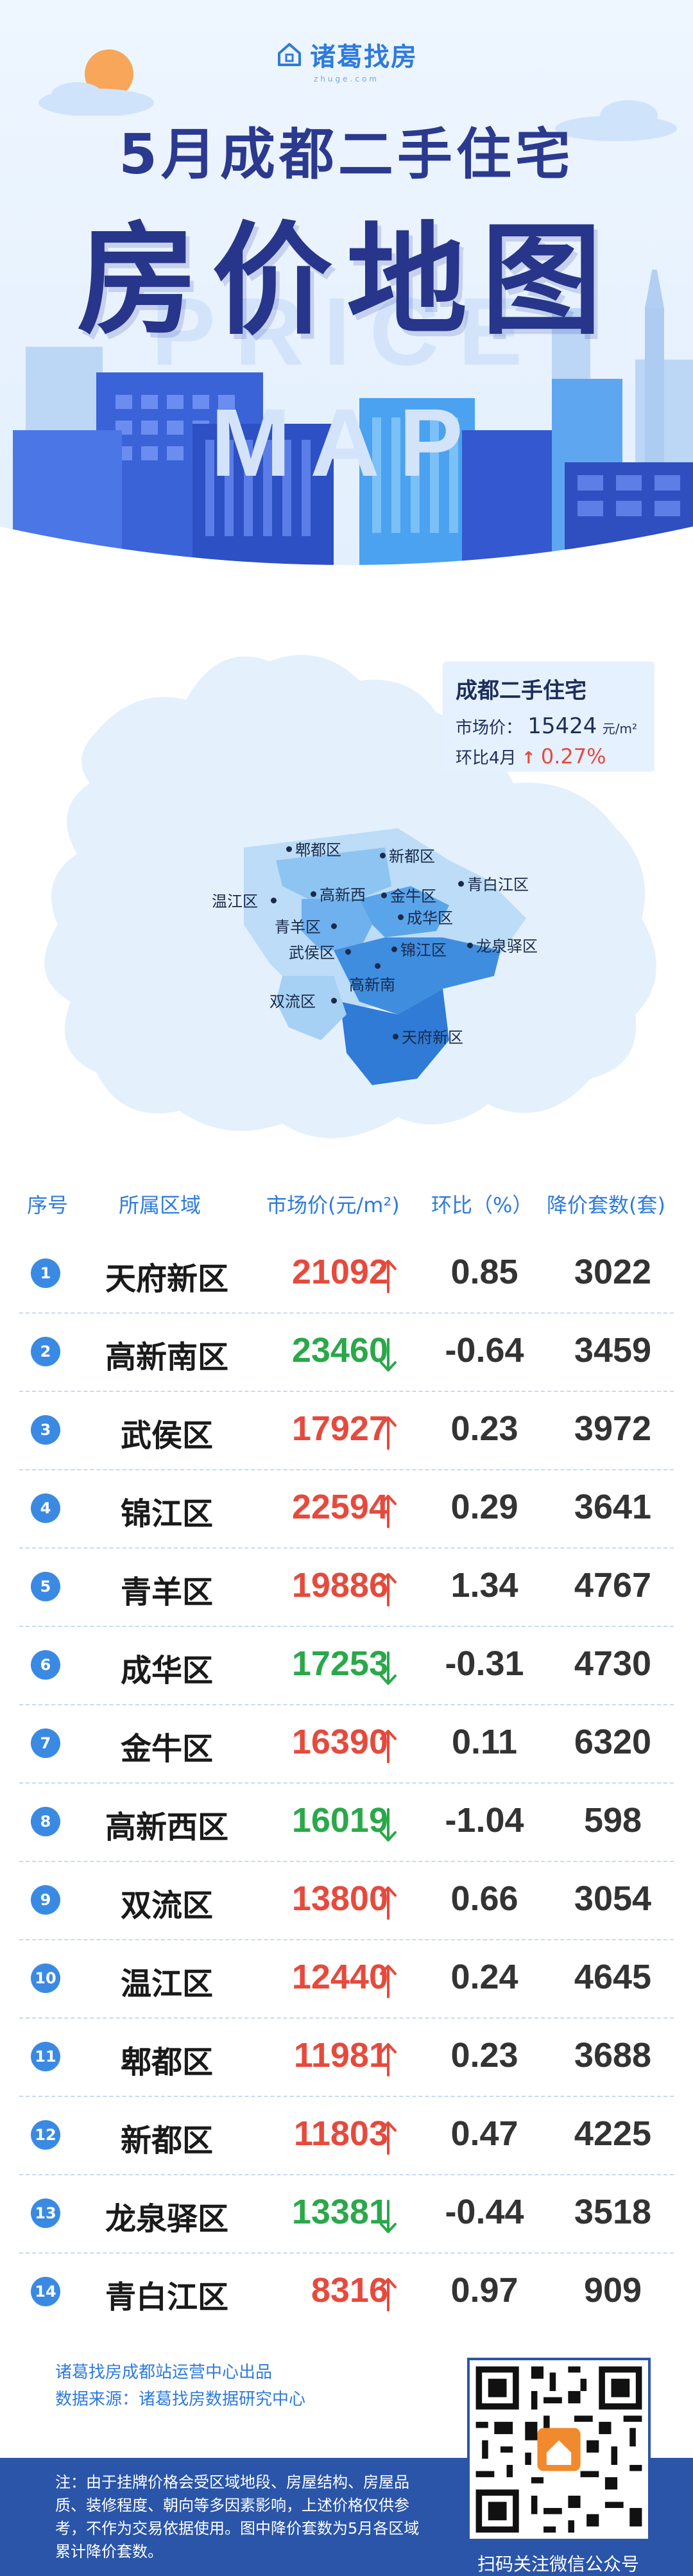  Describe the element at coordinates (340, 1977) in the screenshot. I see `market-price: 12440` at that location.